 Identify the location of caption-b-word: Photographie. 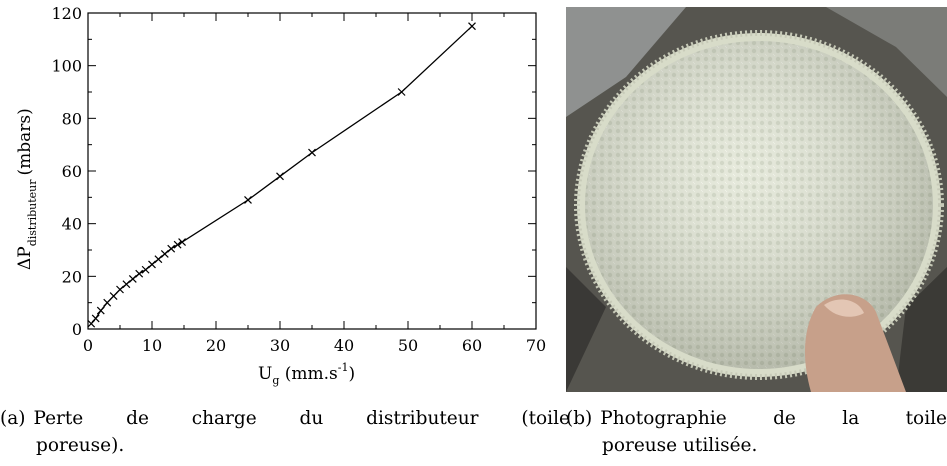
(663, 418).